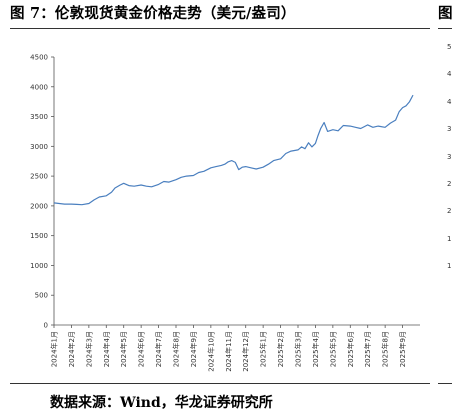  I want to click on x-tick-label: 2025年4月, so click(315, 349).